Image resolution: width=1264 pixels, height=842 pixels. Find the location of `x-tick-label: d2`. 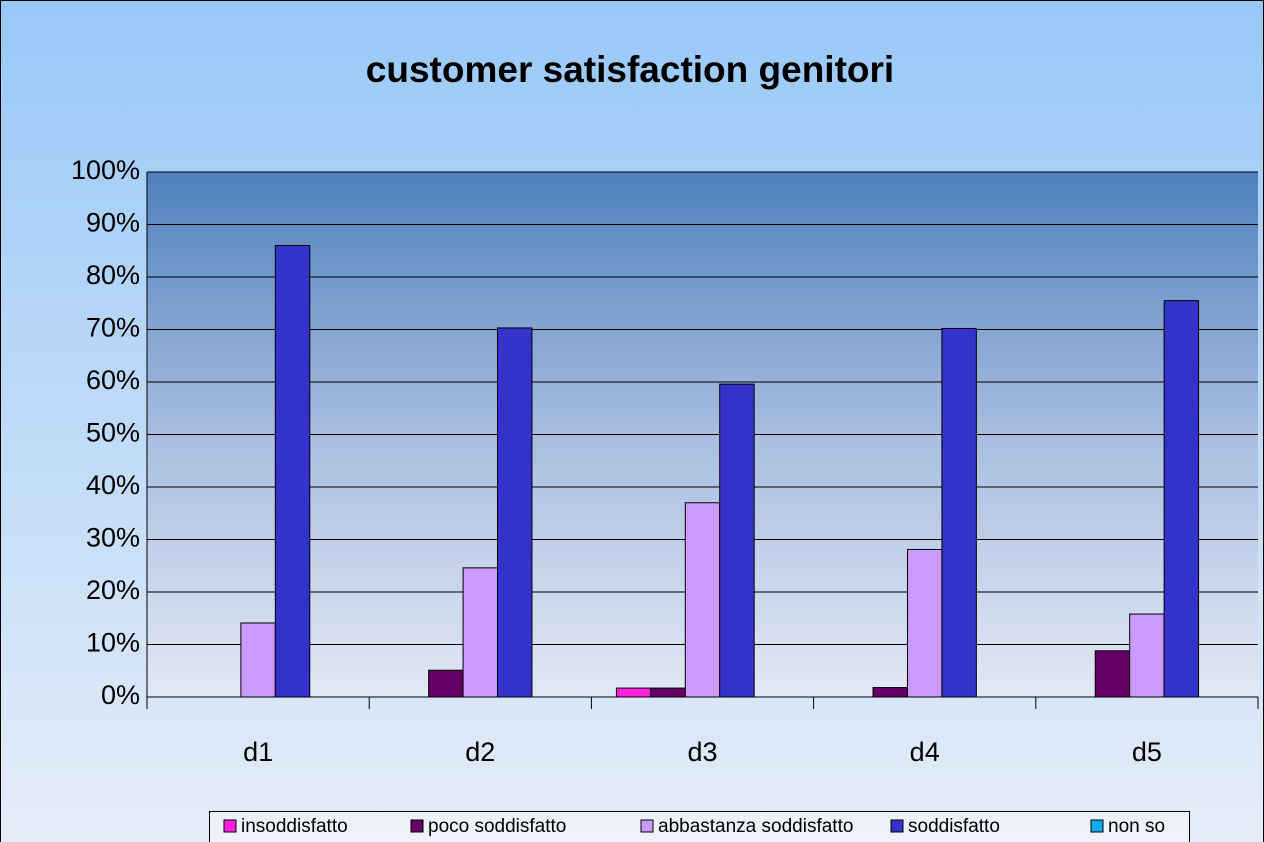

x-tick-label: d2 is located at coordinates (480, 752).